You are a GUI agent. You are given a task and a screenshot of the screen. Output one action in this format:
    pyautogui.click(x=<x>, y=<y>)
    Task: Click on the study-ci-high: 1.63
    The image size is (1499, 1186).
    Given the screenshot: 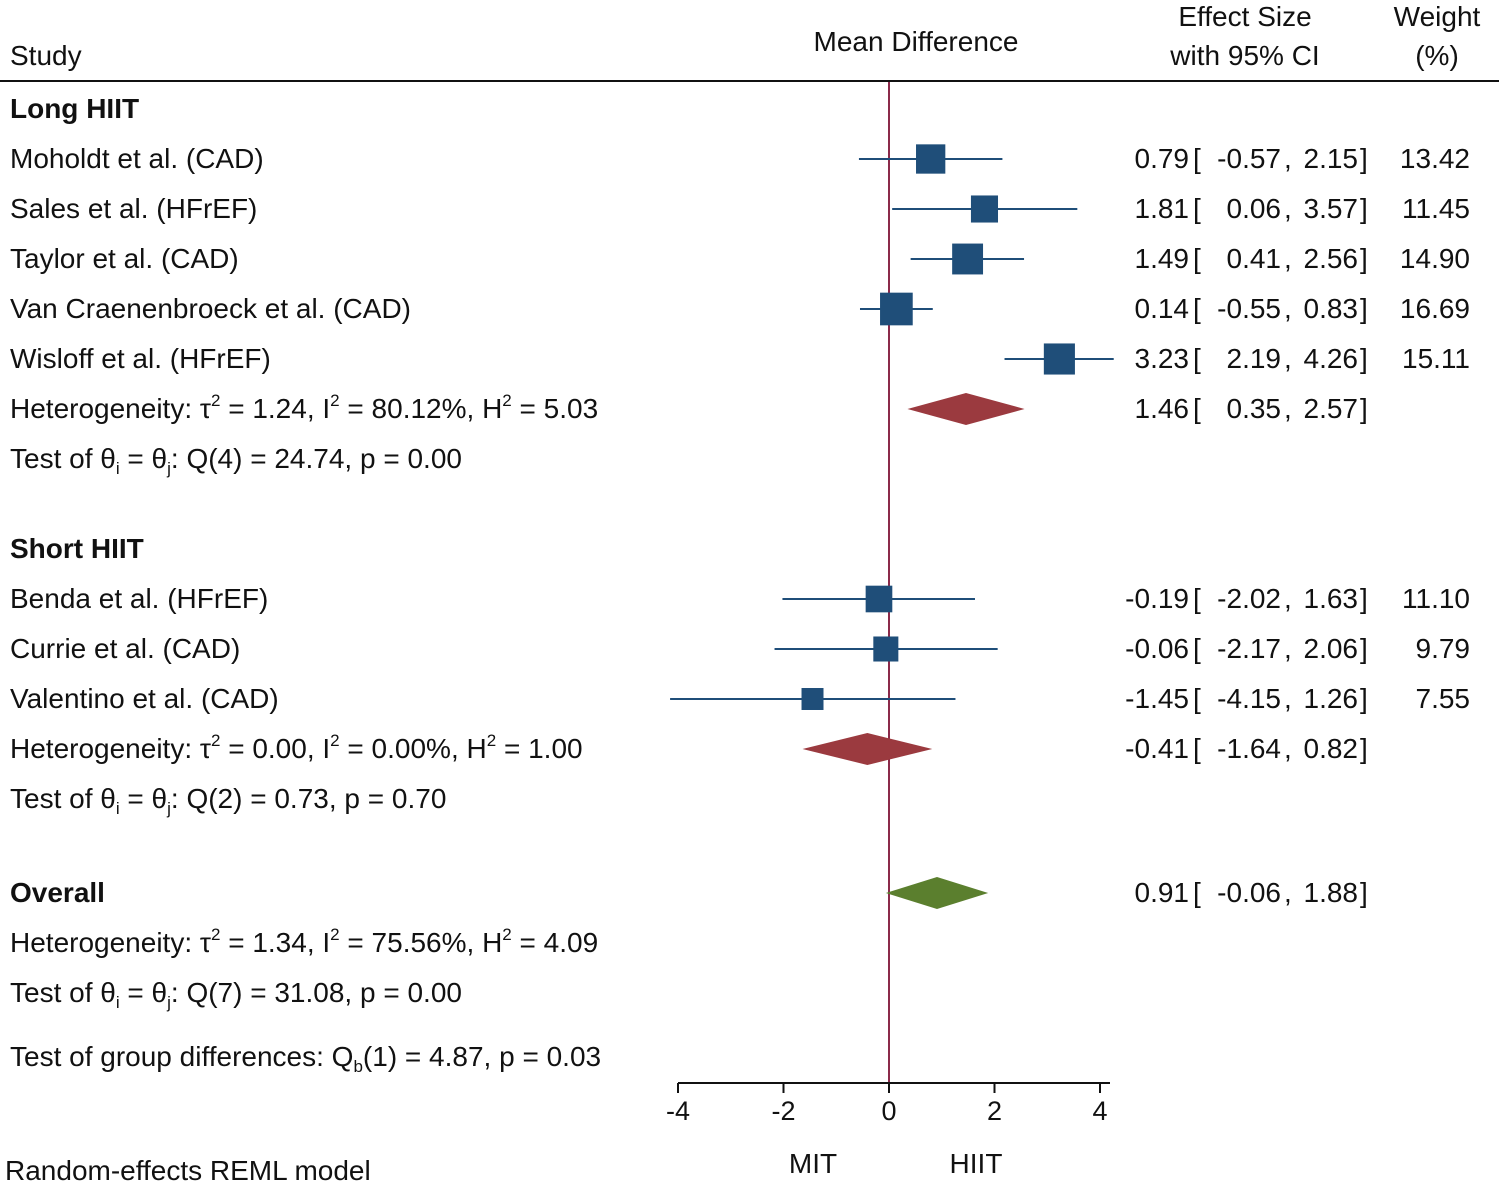 What is the action you would take?
    pyautogui.click(x=1331, y=598)
    